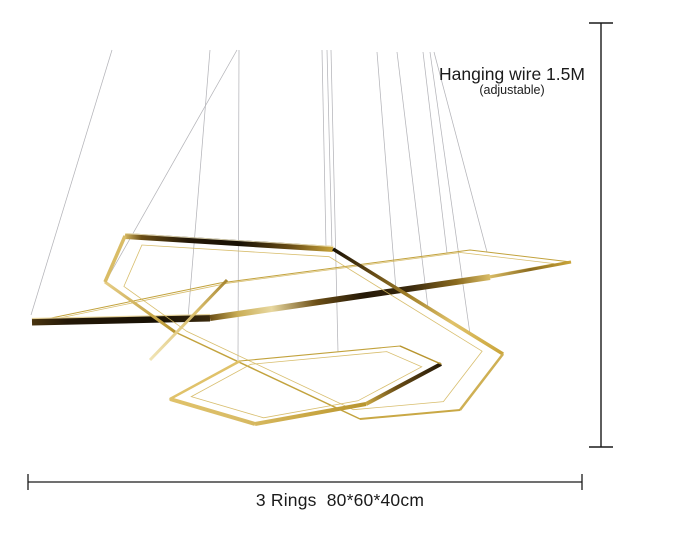  What do you see at coordinates (601, 235) in the screenshot?
I see `height-measure-line` at bounding box center [601, 235].